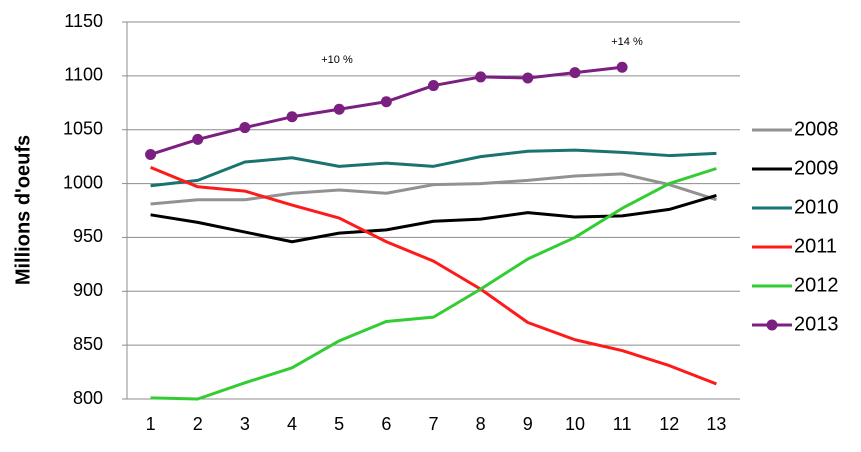 The width and height of the screenshot is (861, 452). What do you see at coordinates (245, 424) in the screenshot?
I see `x-tick-label: 3` at bounding box center [245, 424].